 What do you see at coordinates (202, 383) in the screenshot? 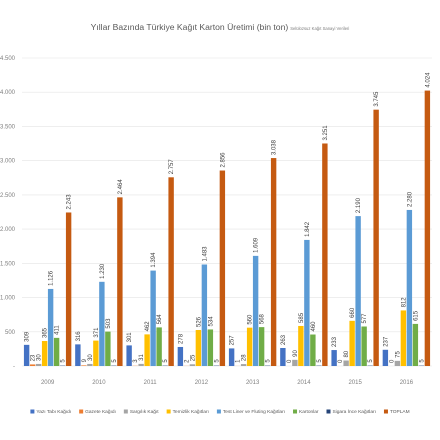
I see `x-tick-label: 2012` at bounding box center [202, 383].